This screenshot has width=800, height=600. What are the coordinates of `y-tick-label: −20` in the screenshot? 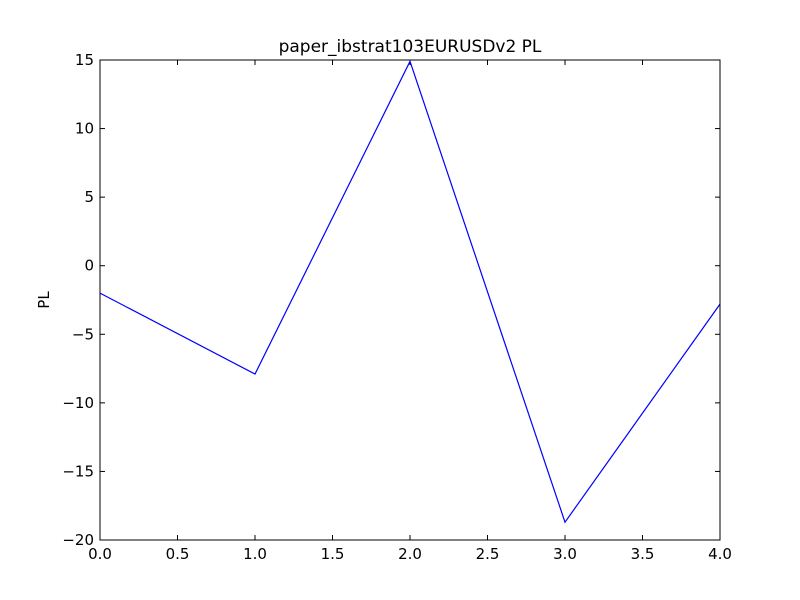 It's located at (78, 540).